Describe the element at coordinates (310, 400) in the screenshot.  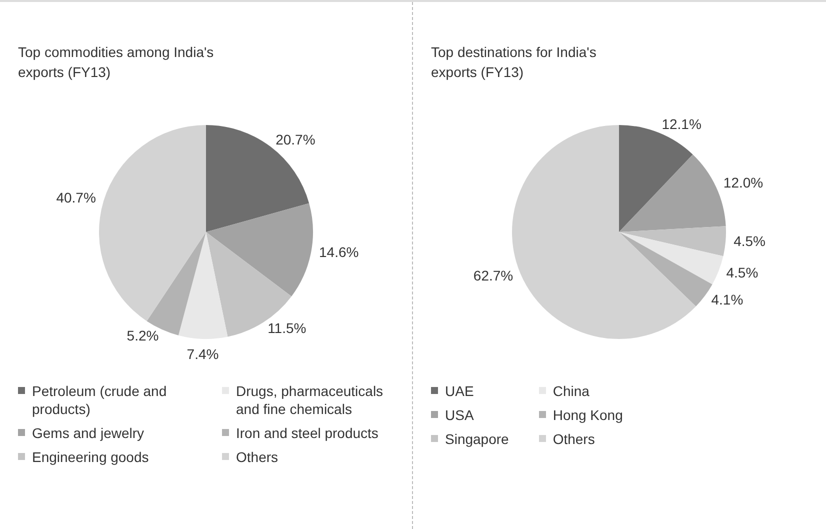
I see `legend-label: Drugs, pharmaceuticals and fine chemicals` at that location.